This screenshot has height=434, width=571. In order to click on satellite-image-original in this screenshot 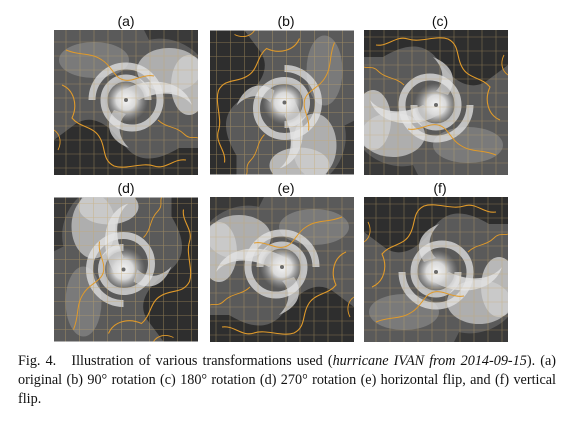, I will do `click(126, 102)`.